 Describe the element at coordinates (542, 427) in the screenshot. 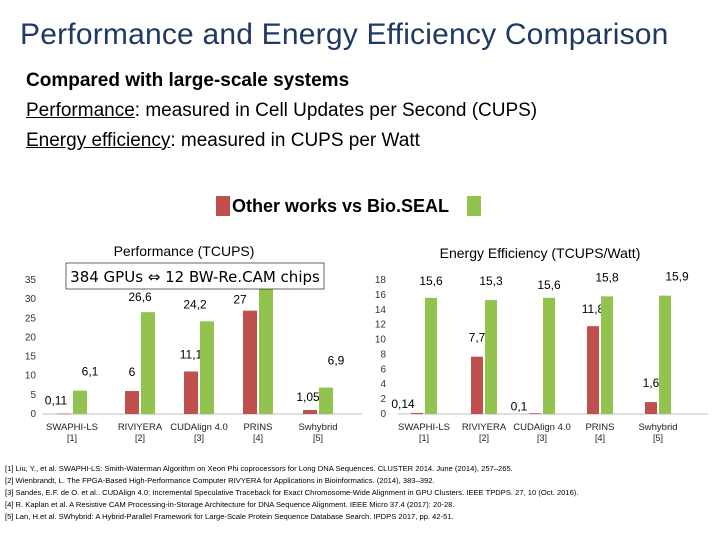

I see `chart-2-category-label: CUDAlign 4.0` at that location.